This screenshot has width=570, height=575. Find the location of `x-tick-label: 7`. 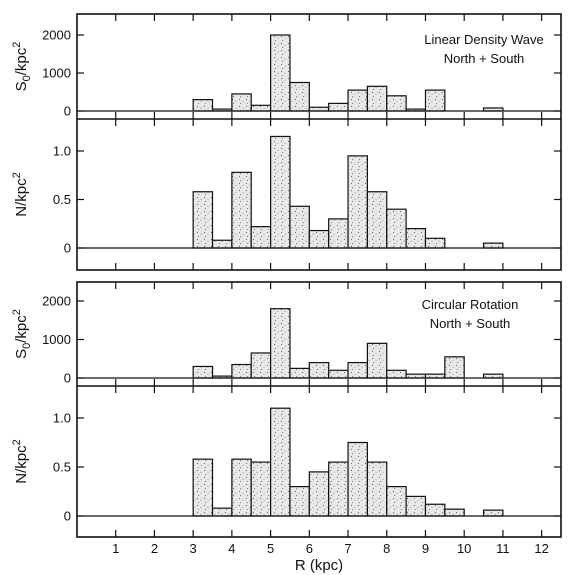

x-tick-label: 7 is located at coordinates (347, 548).